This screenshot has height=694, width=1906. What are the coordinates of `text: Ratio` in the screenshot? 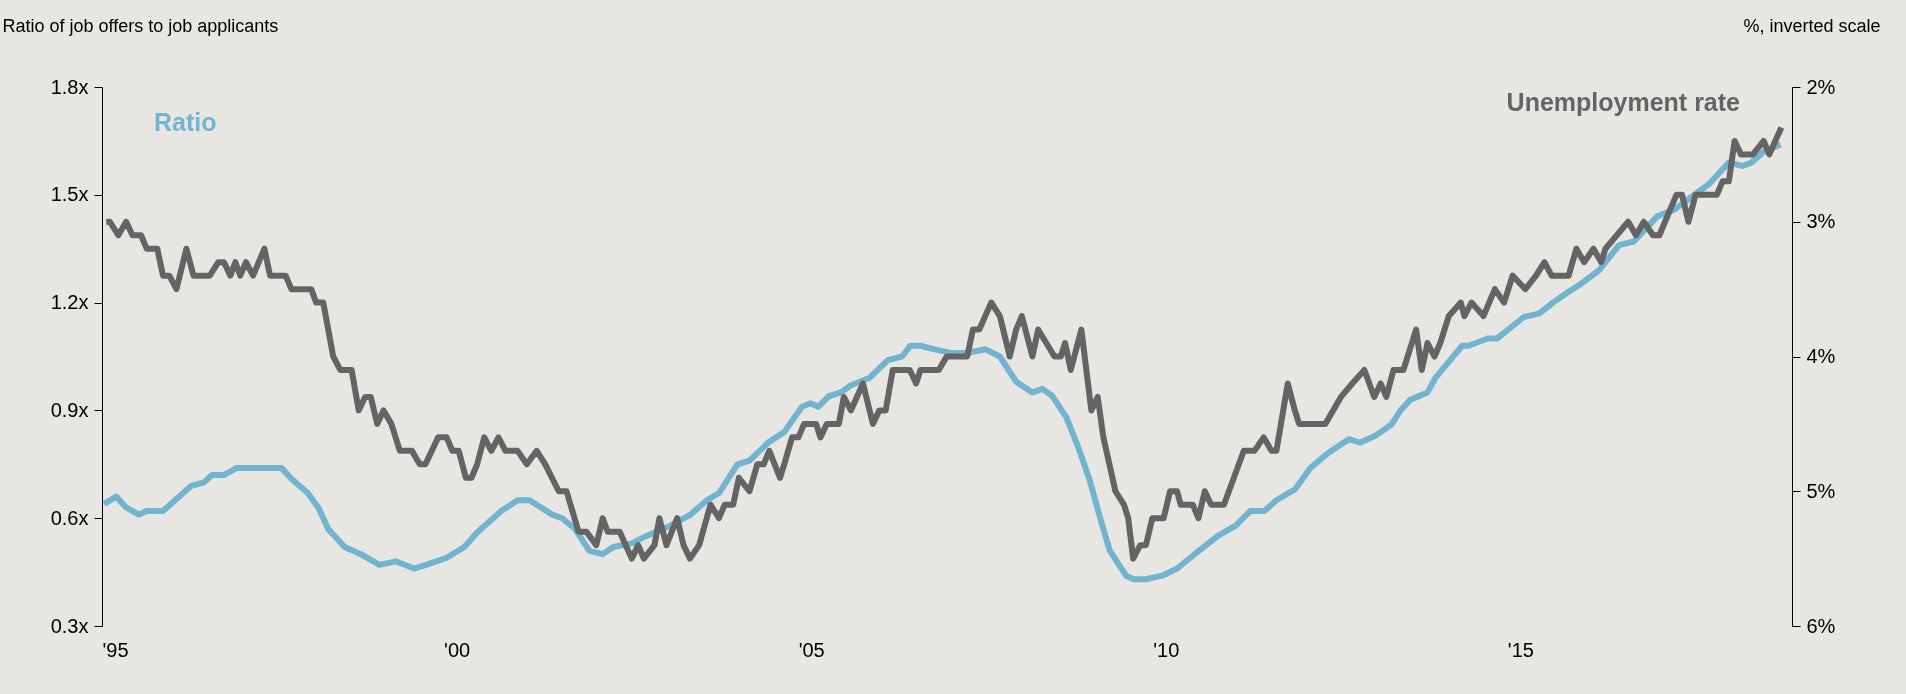 It's located at (185, 122).